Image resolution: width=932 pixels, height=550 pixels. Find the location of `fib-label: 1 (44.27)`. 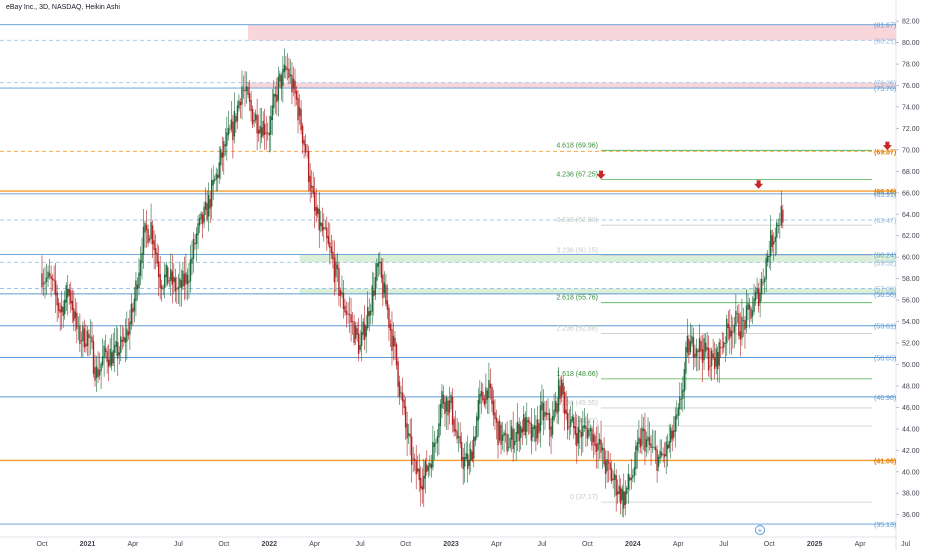

fib-label: 1 (44.27) is located at coordinates (584, 421).